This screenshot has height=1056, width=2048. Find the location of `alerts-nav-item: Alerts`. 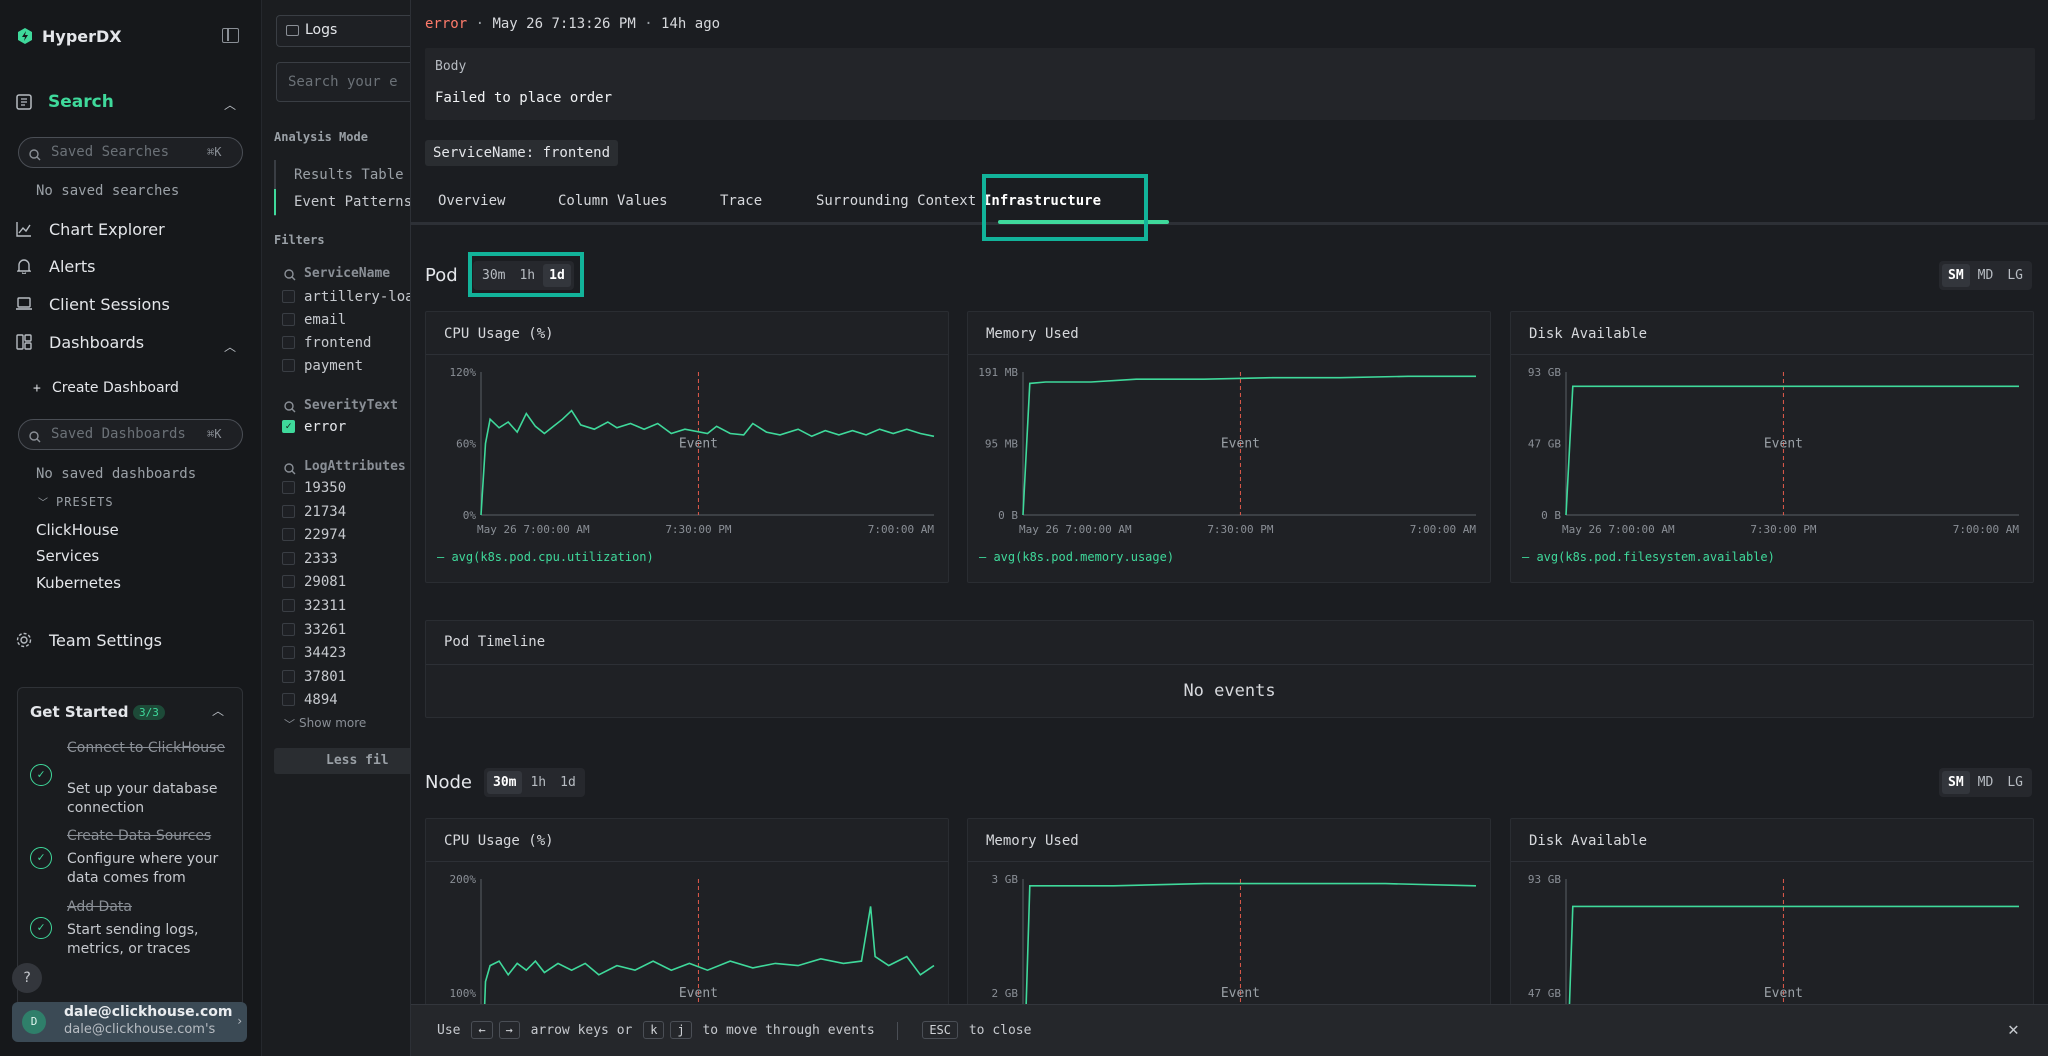

alerts-nav-item: Alerts is located at coordinates (72, 266).